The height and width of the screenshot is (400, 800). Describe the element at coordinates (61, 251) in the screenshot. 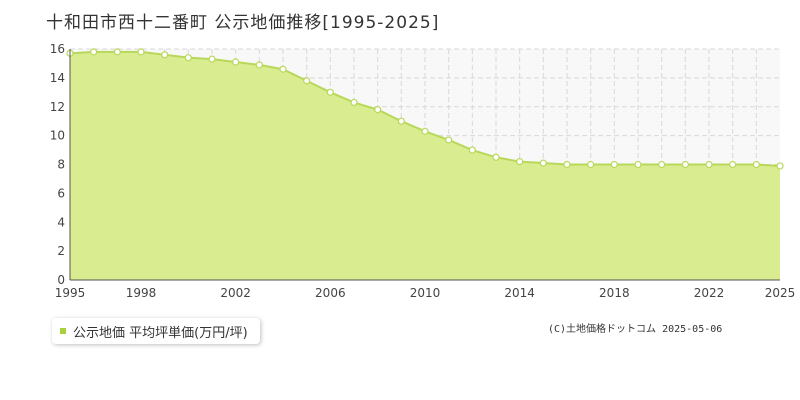

I see `y-tick-label: 2` at that location.